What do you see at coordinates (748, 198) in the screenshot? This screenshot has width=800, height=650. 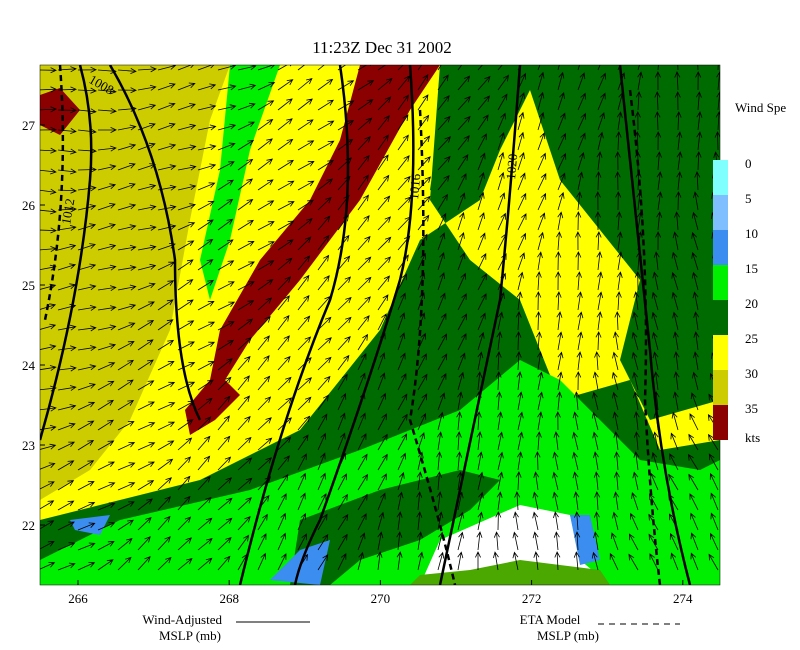 I see `legend-label: 5` at bounding box center [748, 198].